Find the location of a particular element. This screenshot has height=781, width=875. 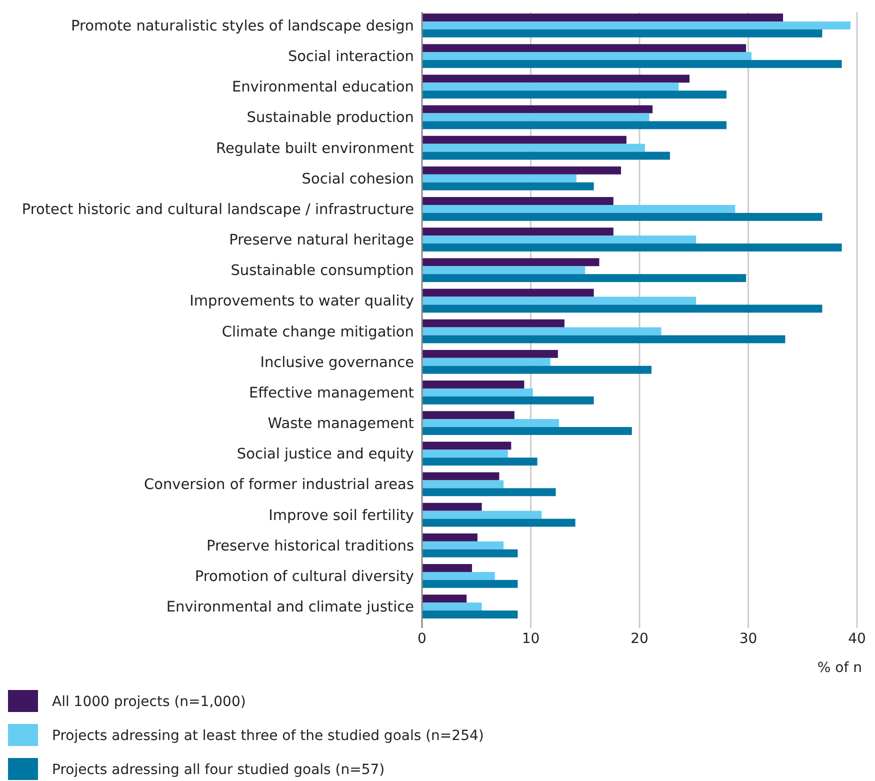

x-tick-label: 30 is located at coordinates (748, 639).